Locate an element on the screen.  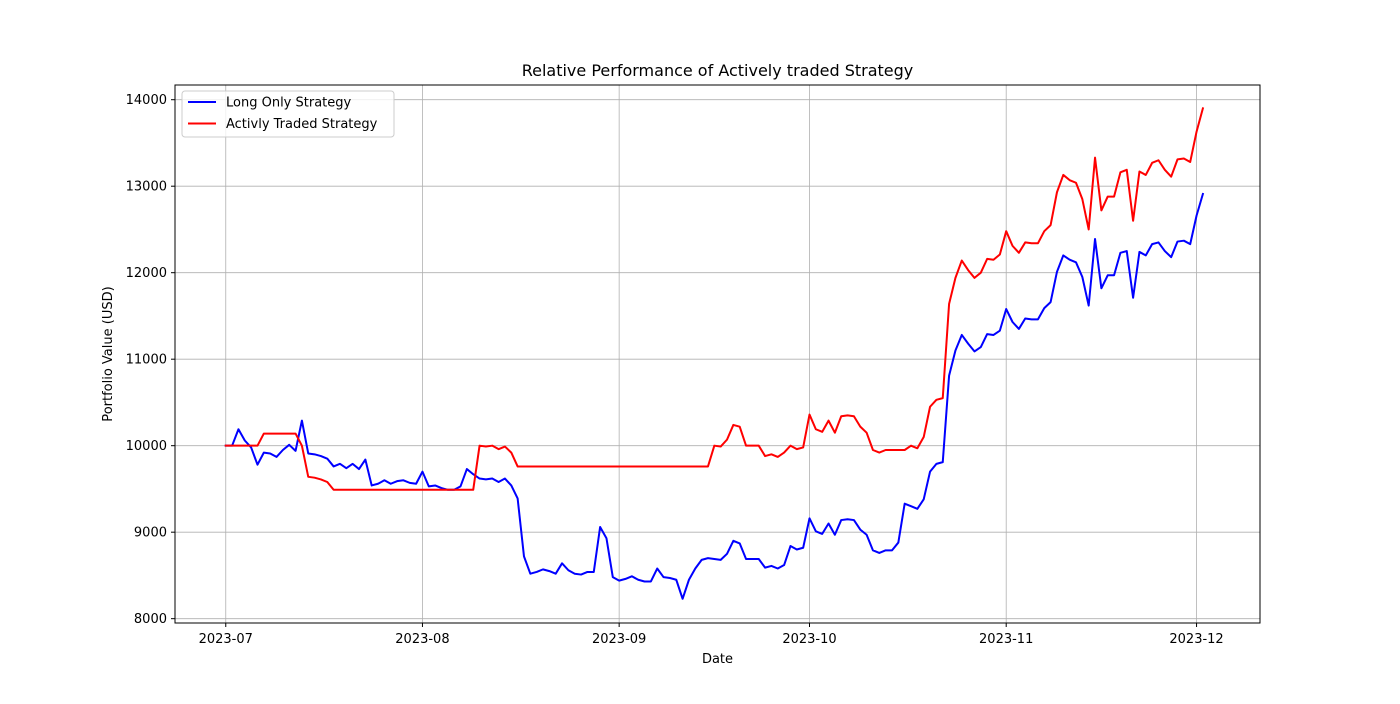
legend-box is located at coordinates (288, 114).